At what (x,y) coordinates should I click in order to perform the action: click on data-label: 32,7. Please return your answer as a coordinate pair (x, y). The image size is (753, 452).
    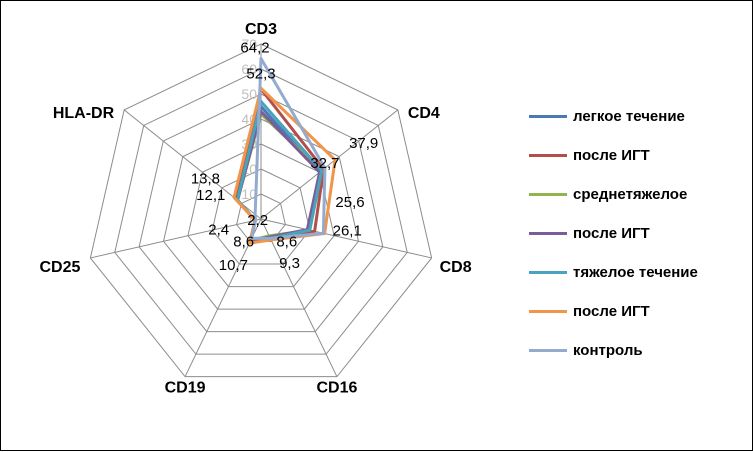
    Looking at the image, I should click on (324, 163).